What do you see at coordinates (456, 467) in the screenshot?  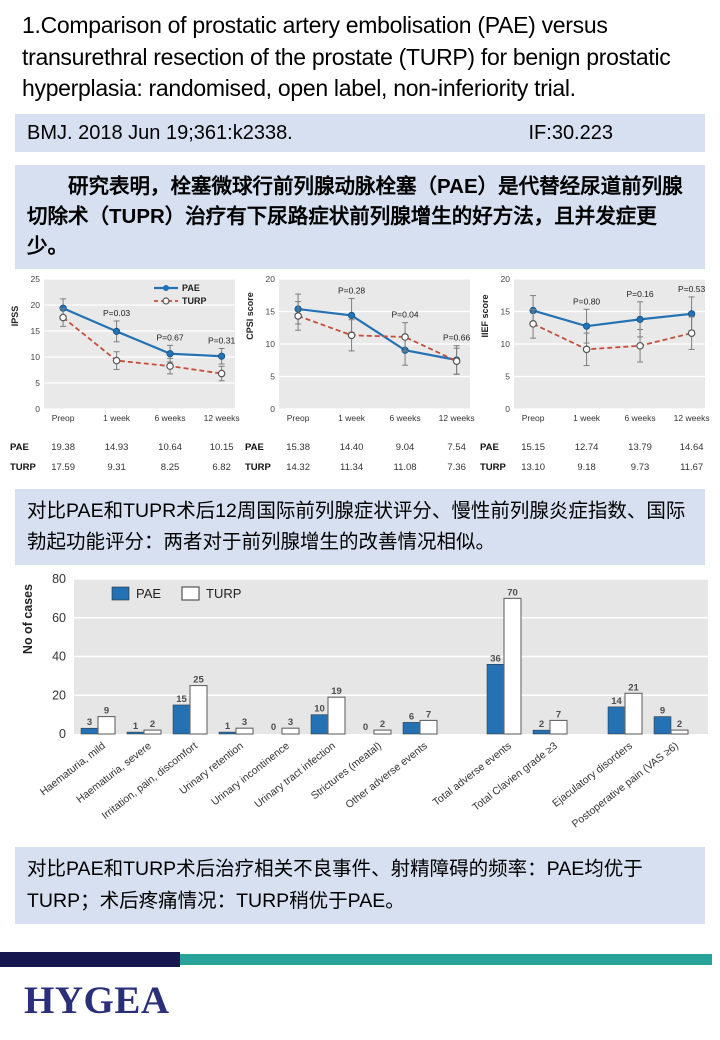 I see `svg-text: 7.36` at bounding box center [456, 467].